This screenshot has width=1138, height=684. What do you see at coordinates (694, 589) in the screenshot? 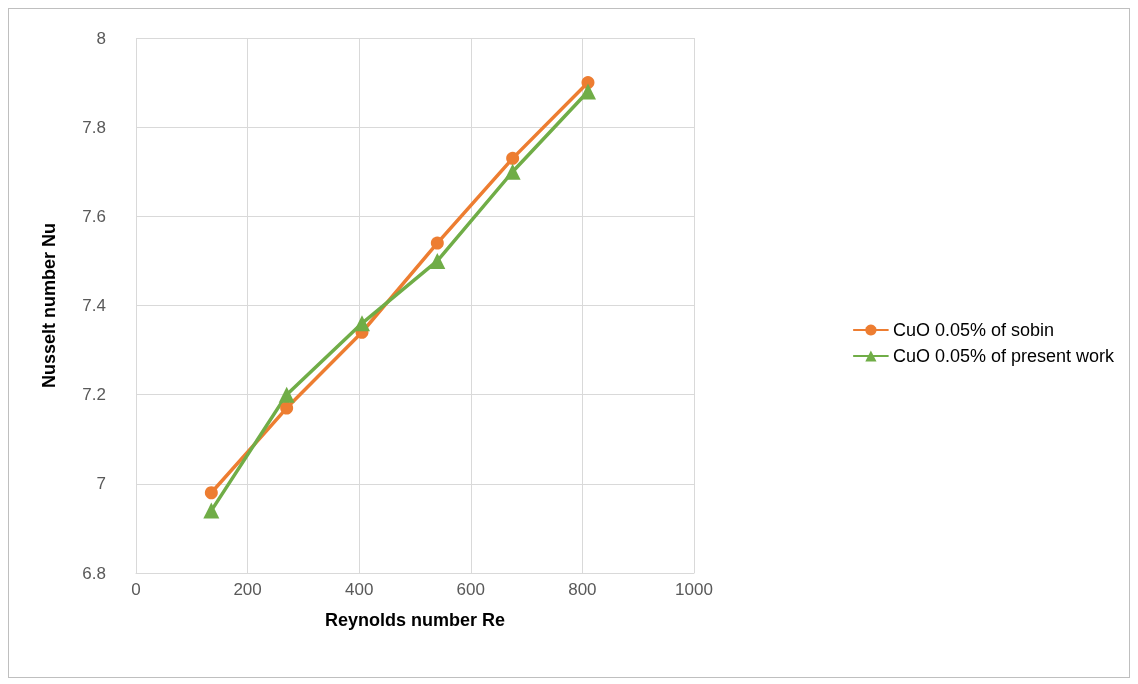
I see `x-tick-label: 1000` at bounding box center [694, 589].